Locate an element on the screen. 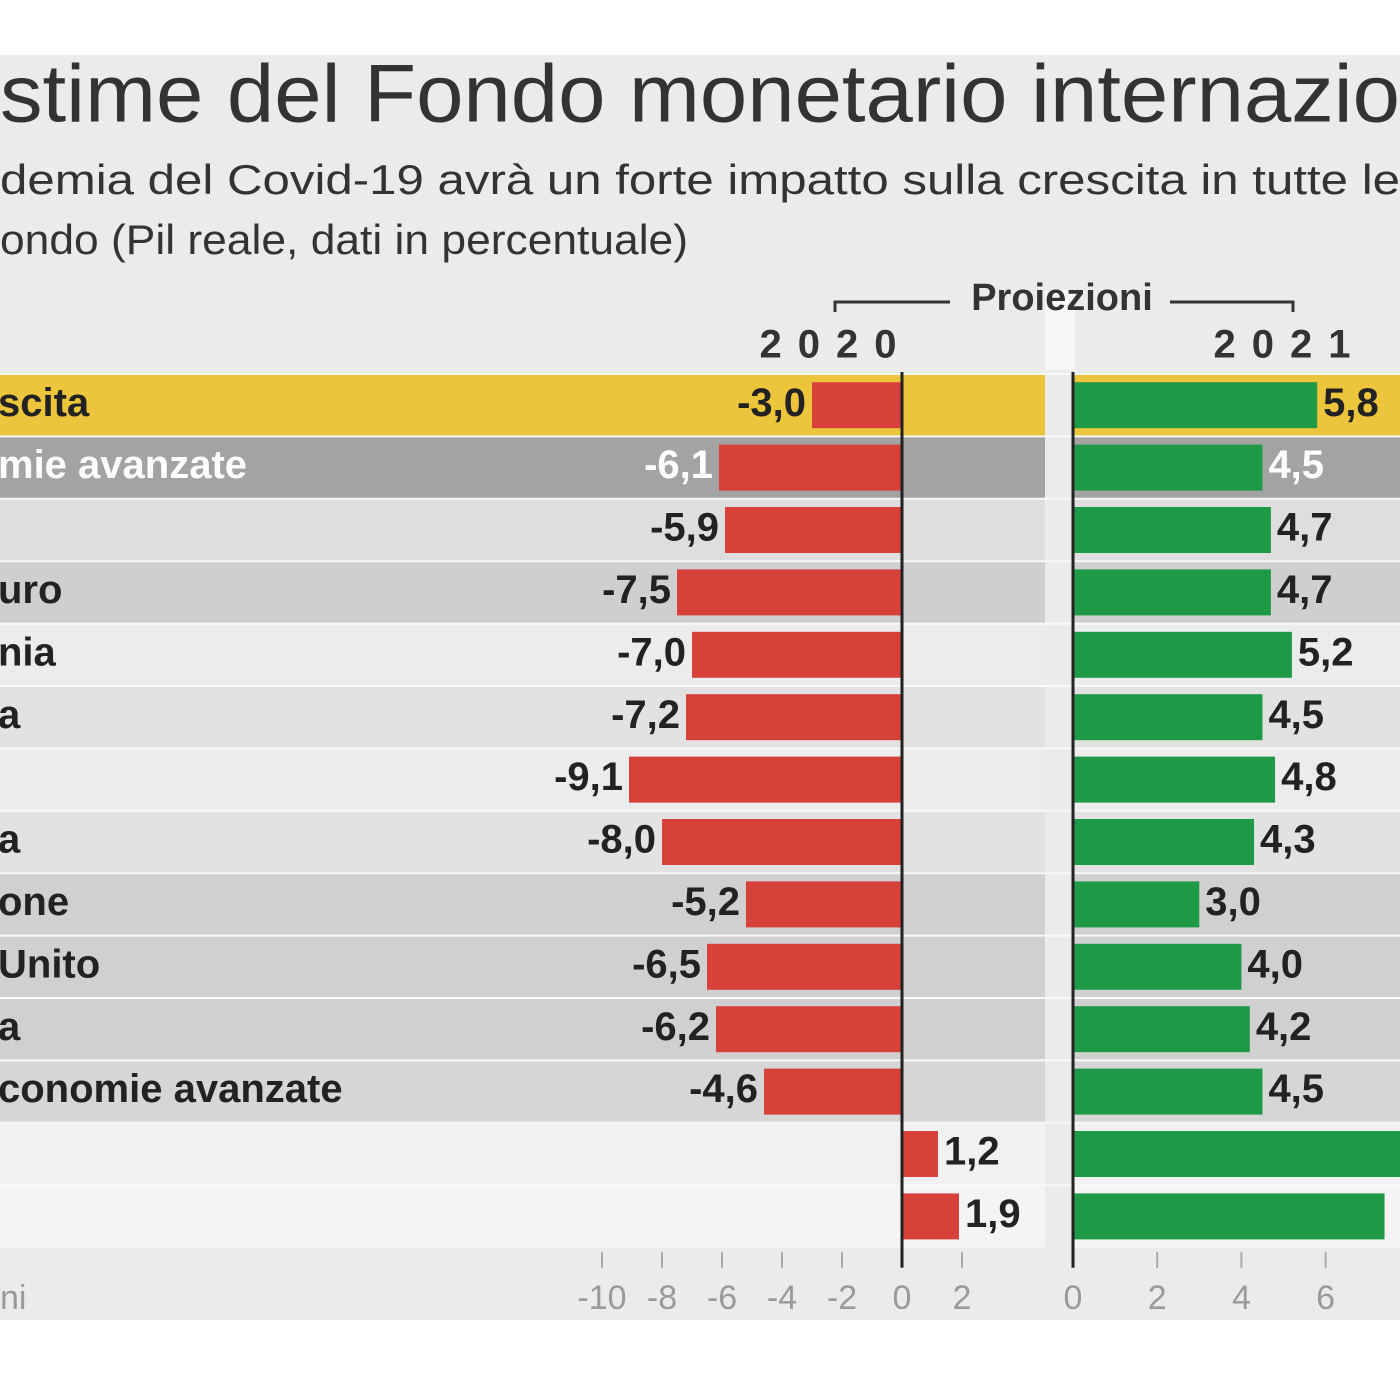 The image size is (1400, 1400). x-tick-label: 4 is located at coordinates (1241, 1298).